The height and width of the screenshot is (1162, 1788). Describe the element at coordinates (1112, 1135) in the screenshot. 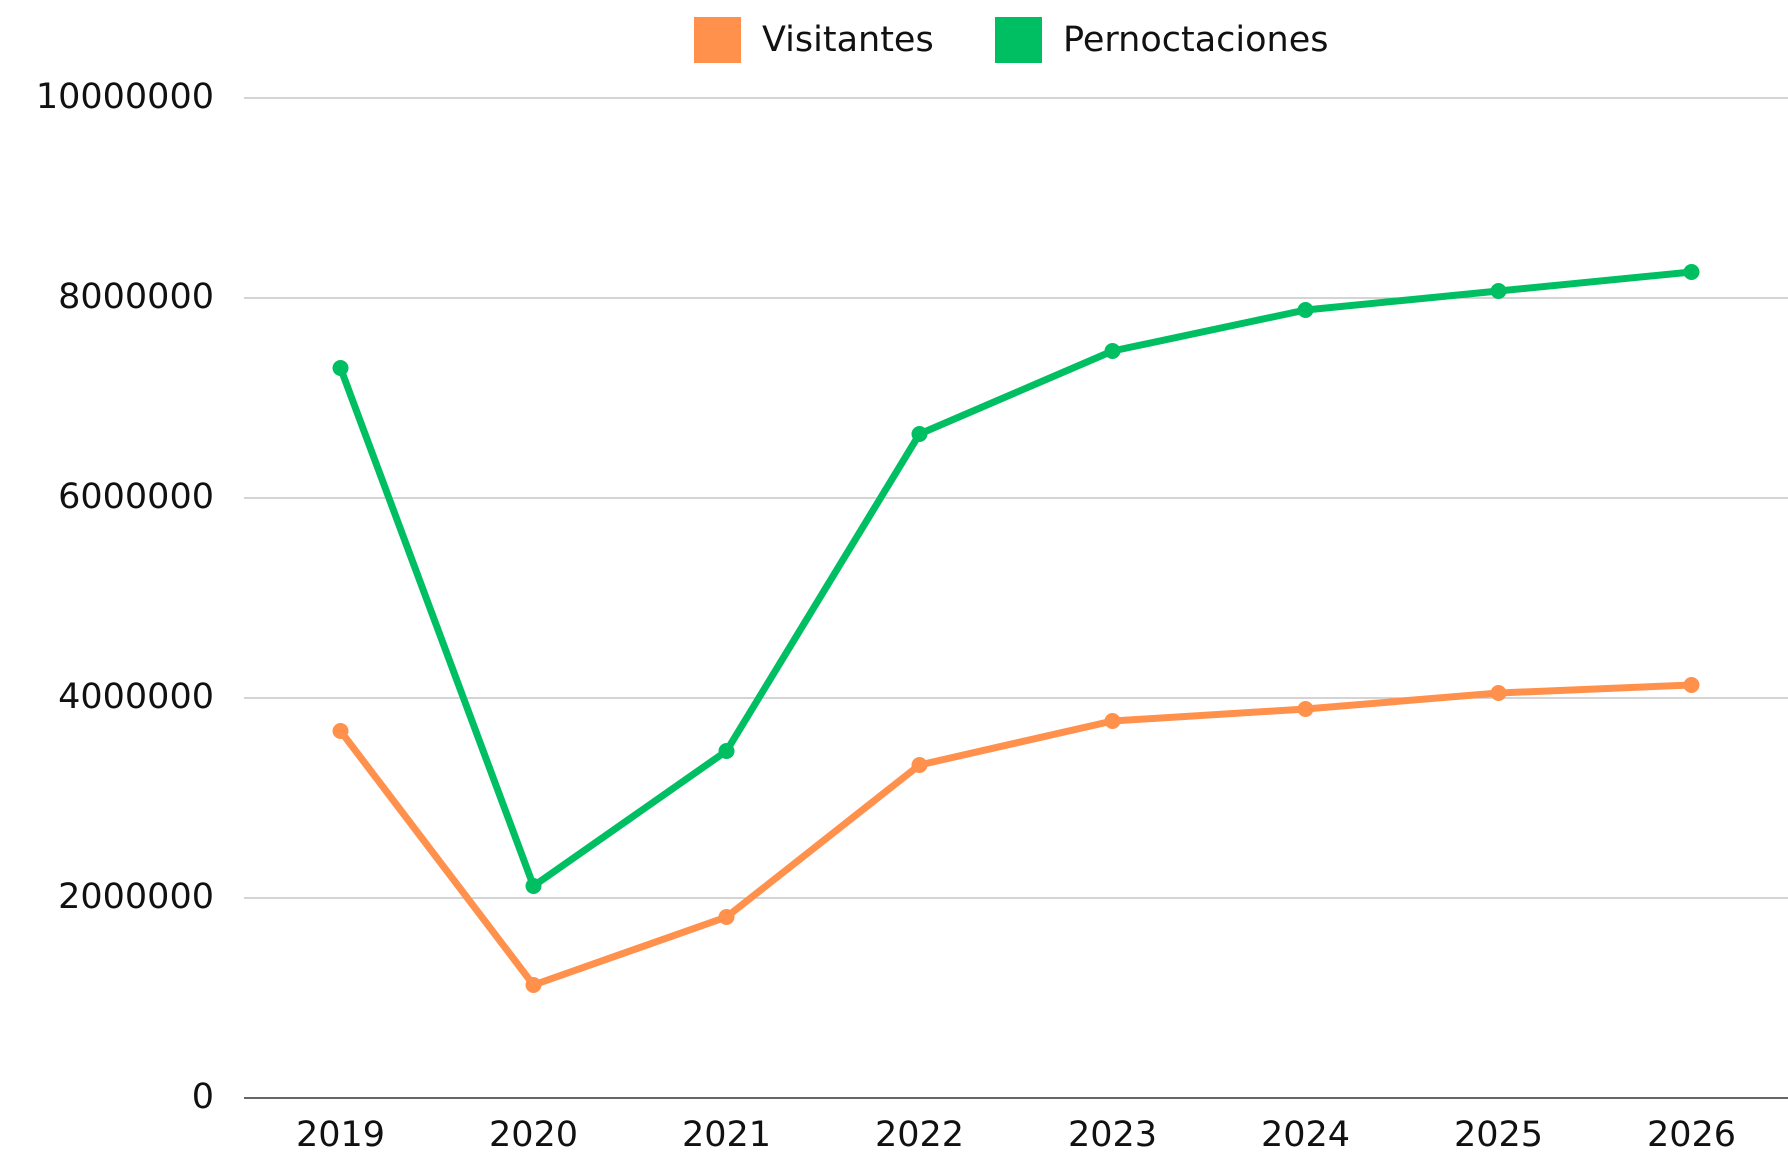

I see `x-tick-label: 2023` at that location.